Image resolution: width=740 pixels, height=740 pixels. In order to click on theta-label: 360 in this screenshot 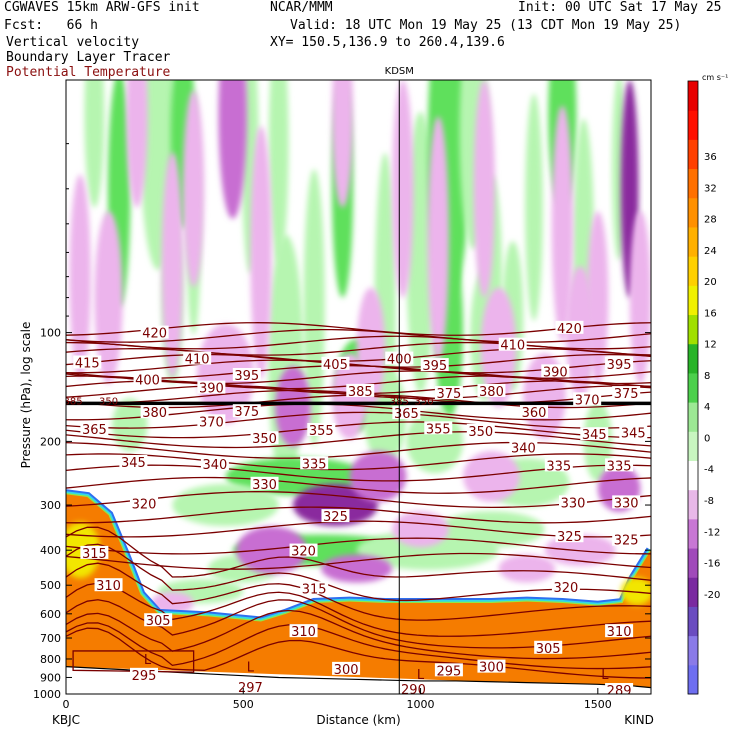, I will do `click(534, 413)`.